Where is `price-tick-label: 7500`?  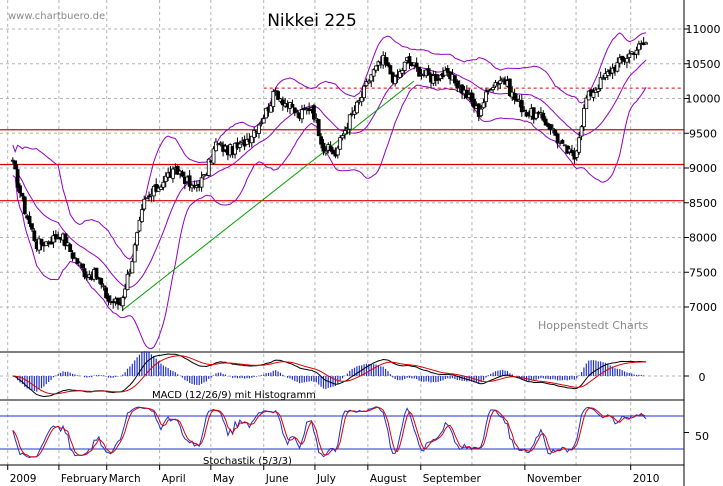
price-tick-label: 7500 is located at coordinates (703, 272).